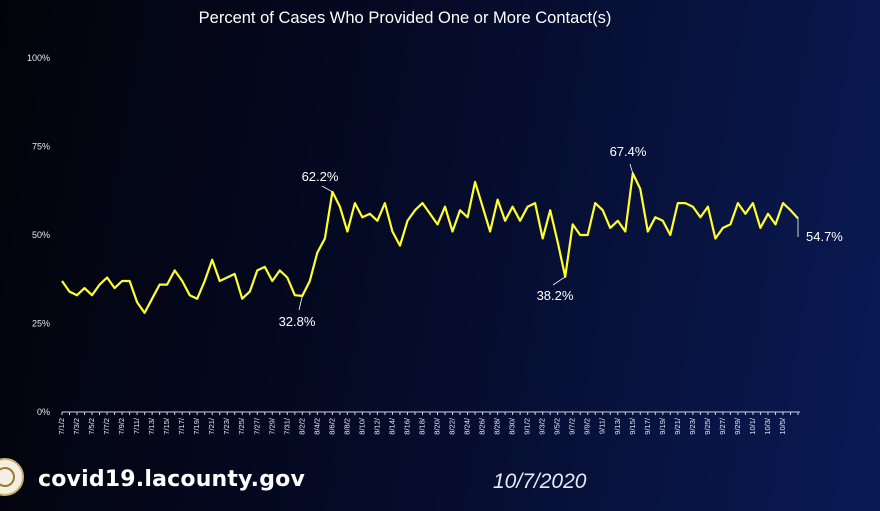  What do you see at coordinates (181, 426) in the screenshot?
I see `x-tick-label: 7/17/` at bounding box center [181, 426].